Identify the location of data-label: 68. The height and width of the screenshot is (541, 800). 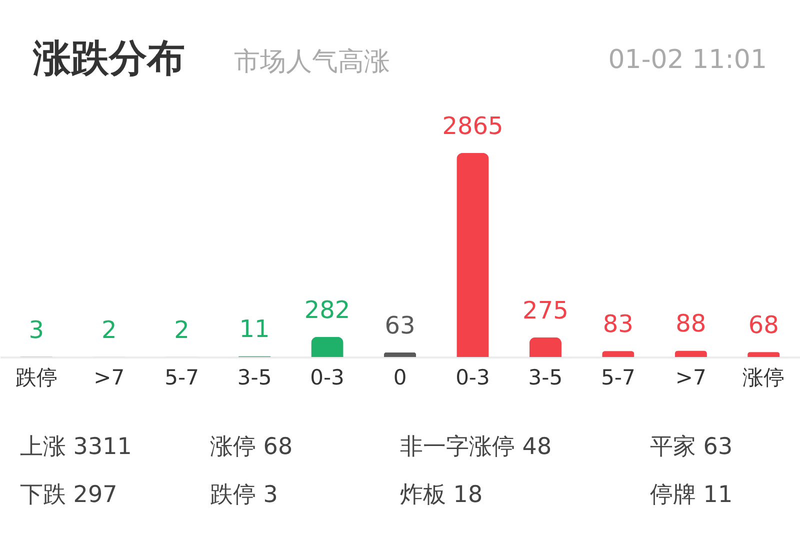
(763, 325).